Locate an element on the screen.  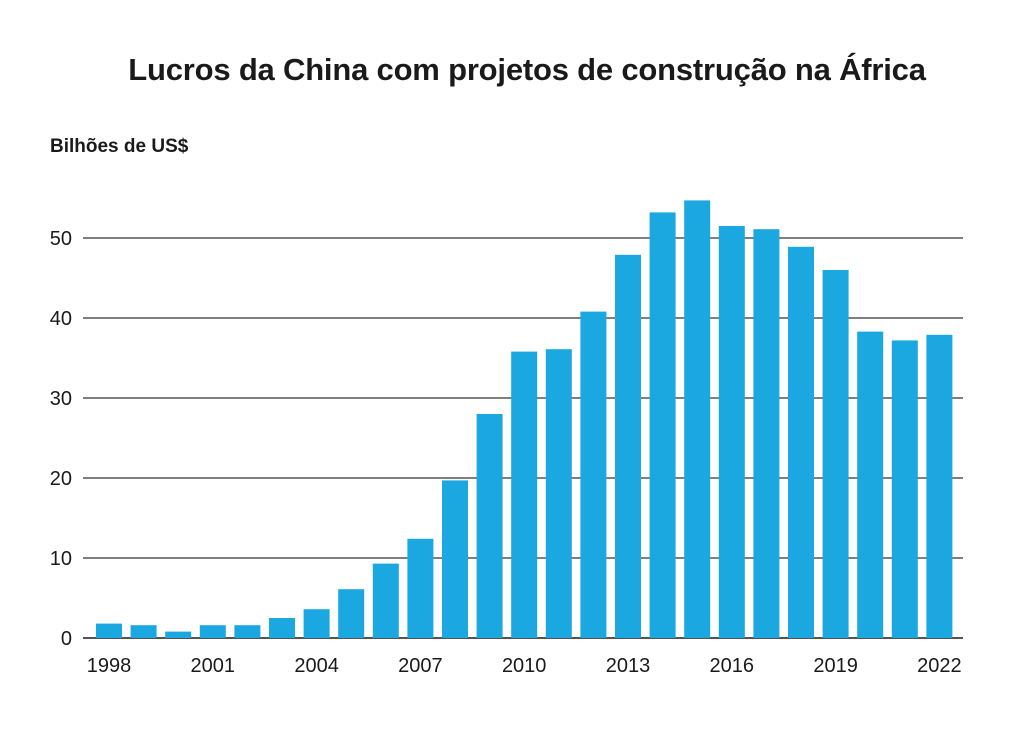
bar-2008 is located at coordinates (455, 559).